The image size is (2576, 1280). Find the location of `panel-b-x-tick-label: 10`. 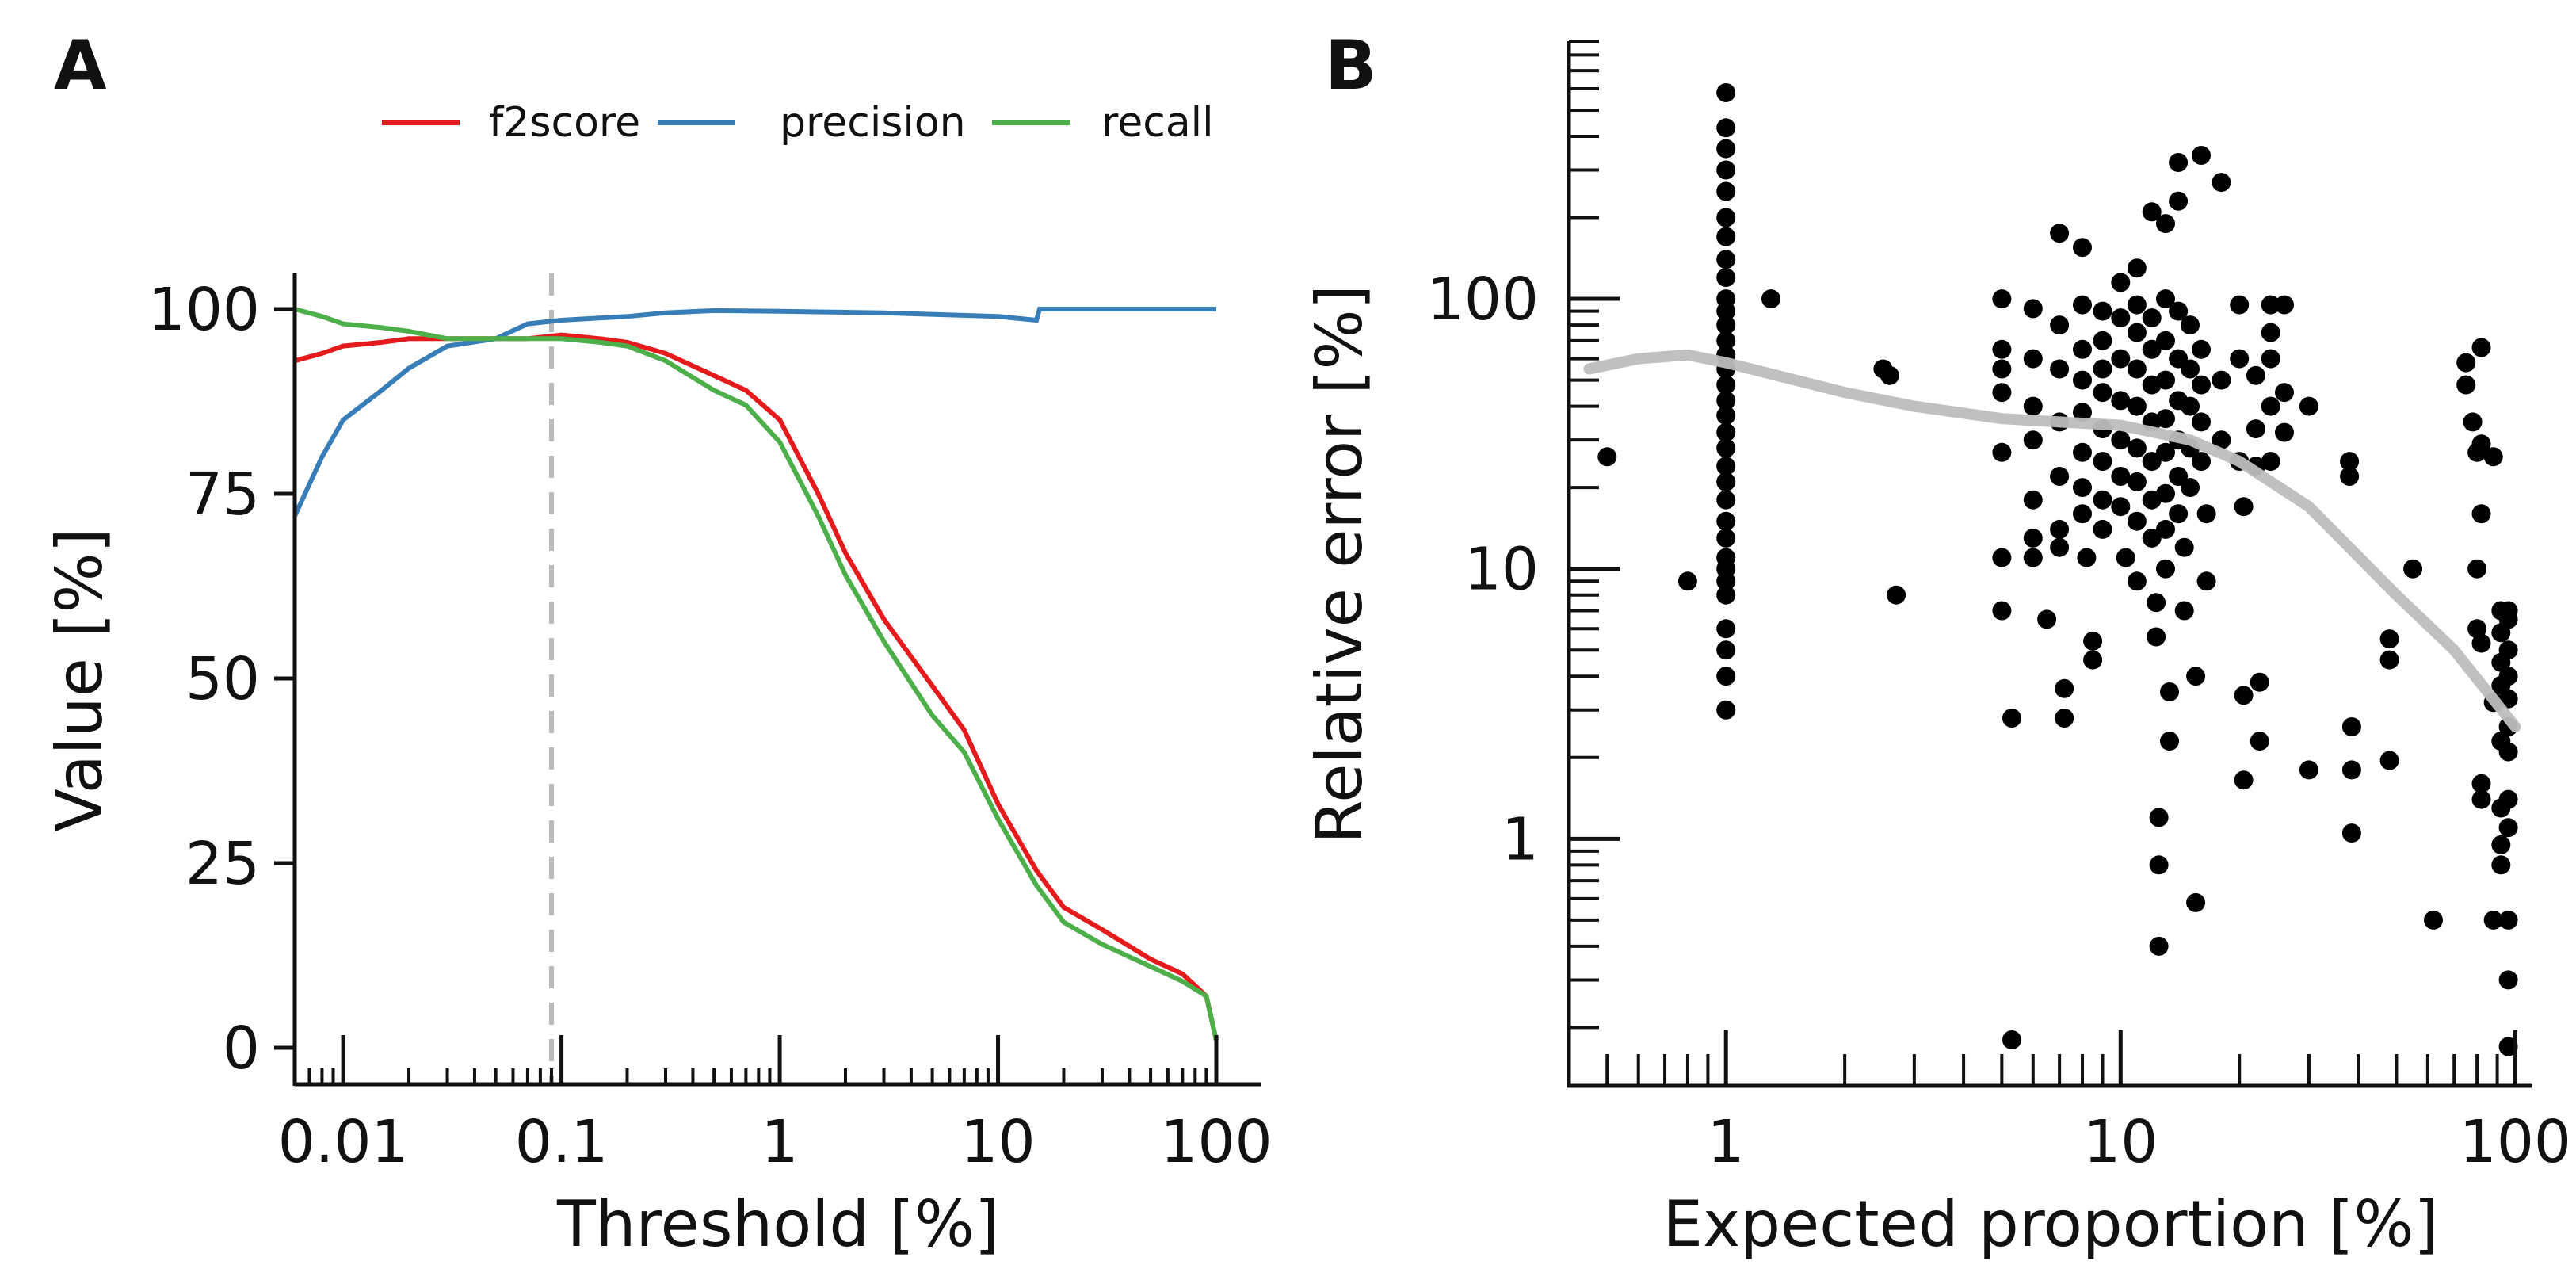

panel-b-x-tick-label: 10 is located at coordinates (2120, 1142).